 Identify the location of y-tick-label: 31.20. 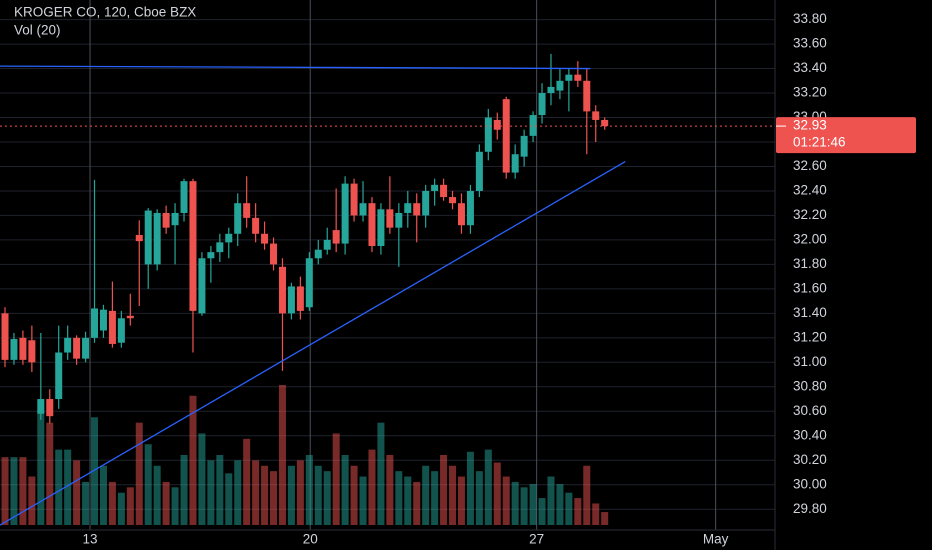
(810, 336).